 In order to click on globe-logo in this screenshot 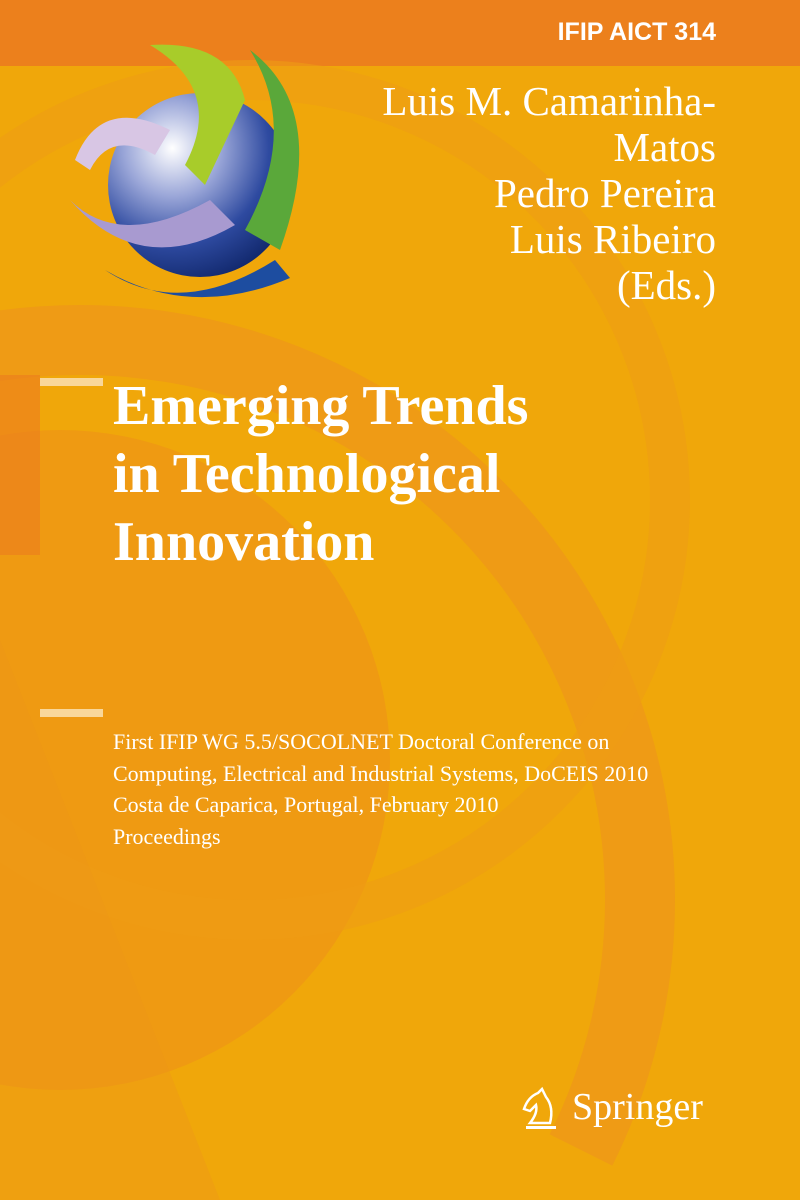, I will do `click(185, 171)`.